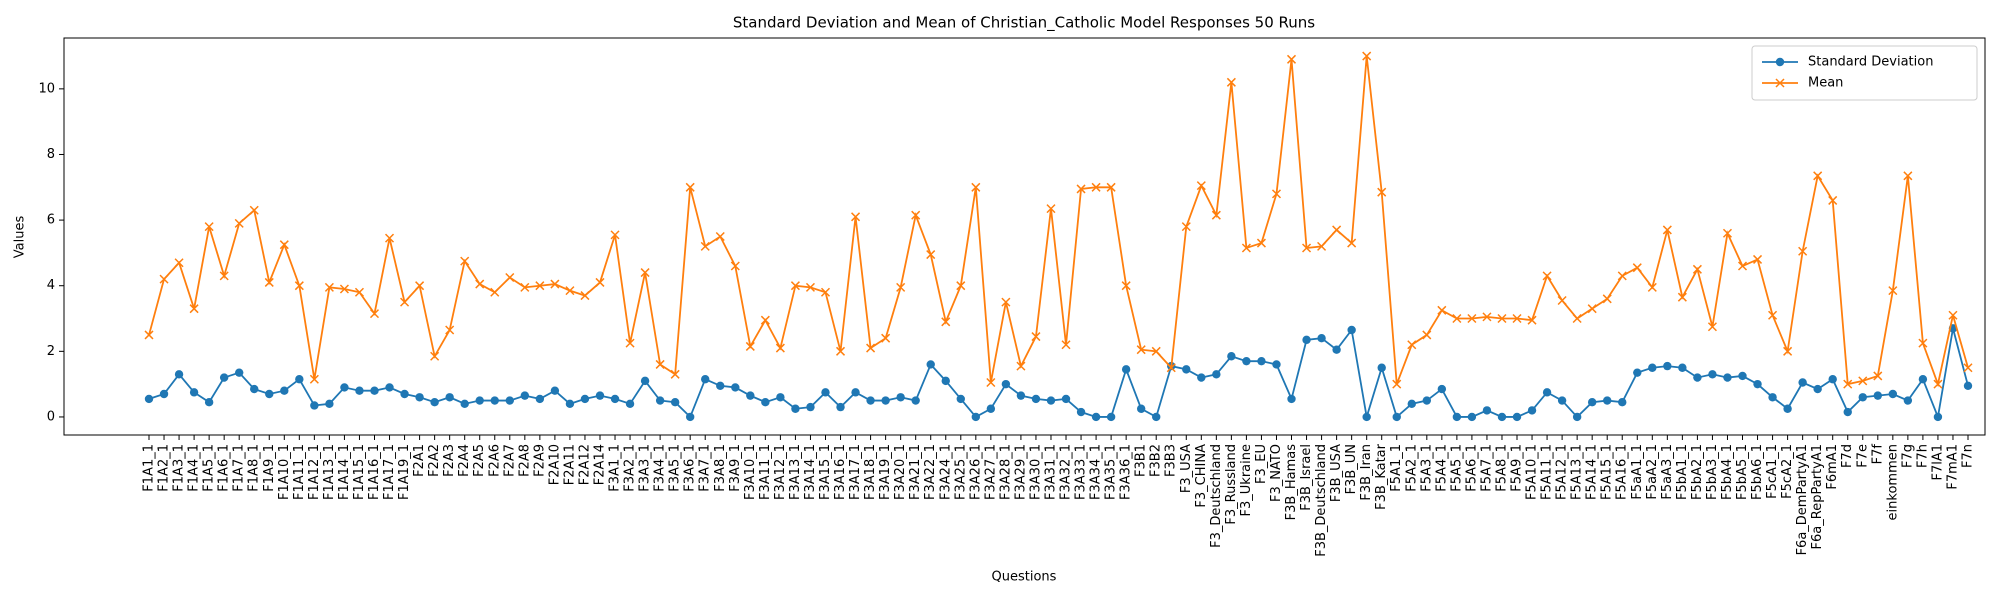  What do you see at coordinates (1306, 477) in the screenshot?
I see `x-tick-label: F3B_Israel` at bounding box center [1306, 477].